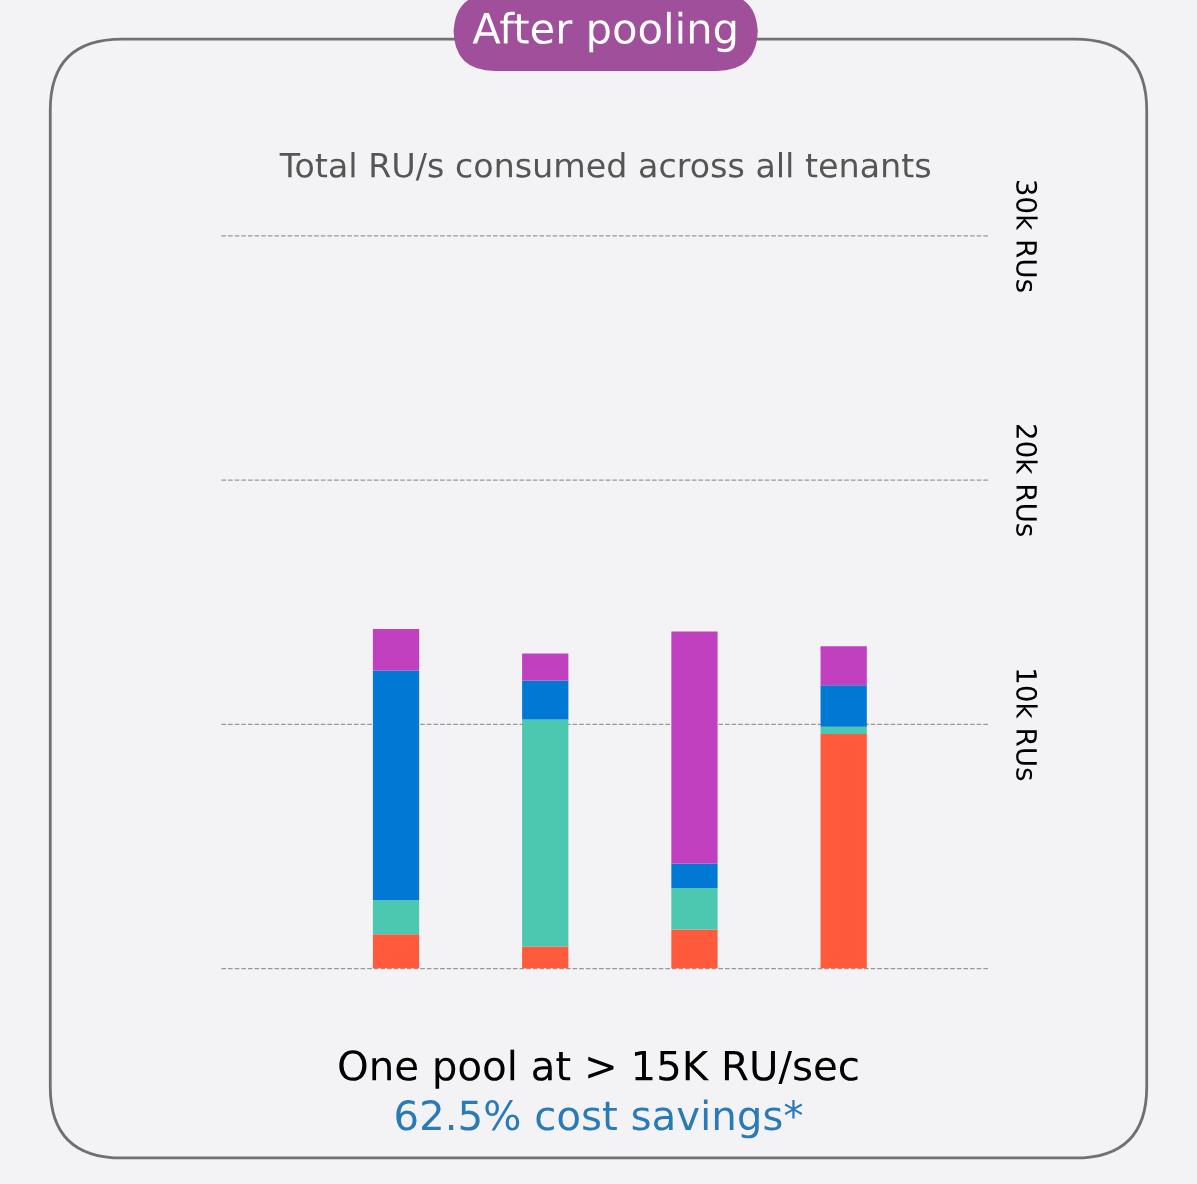  I want to click on y-tick-label: 30k RUs, so click(1027, 236).